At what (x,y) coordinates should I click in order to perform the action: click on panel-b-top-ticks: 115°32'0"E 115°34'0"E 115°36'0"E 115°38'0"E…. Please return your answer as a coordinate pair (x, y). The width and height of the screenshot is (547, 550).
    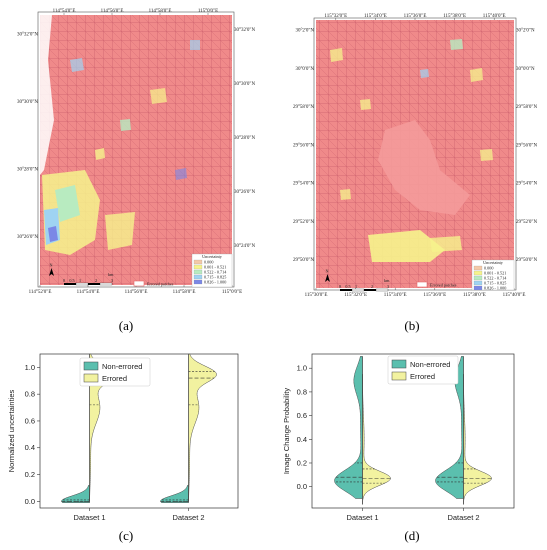
    Looking at the image, I should click on (415, 17).